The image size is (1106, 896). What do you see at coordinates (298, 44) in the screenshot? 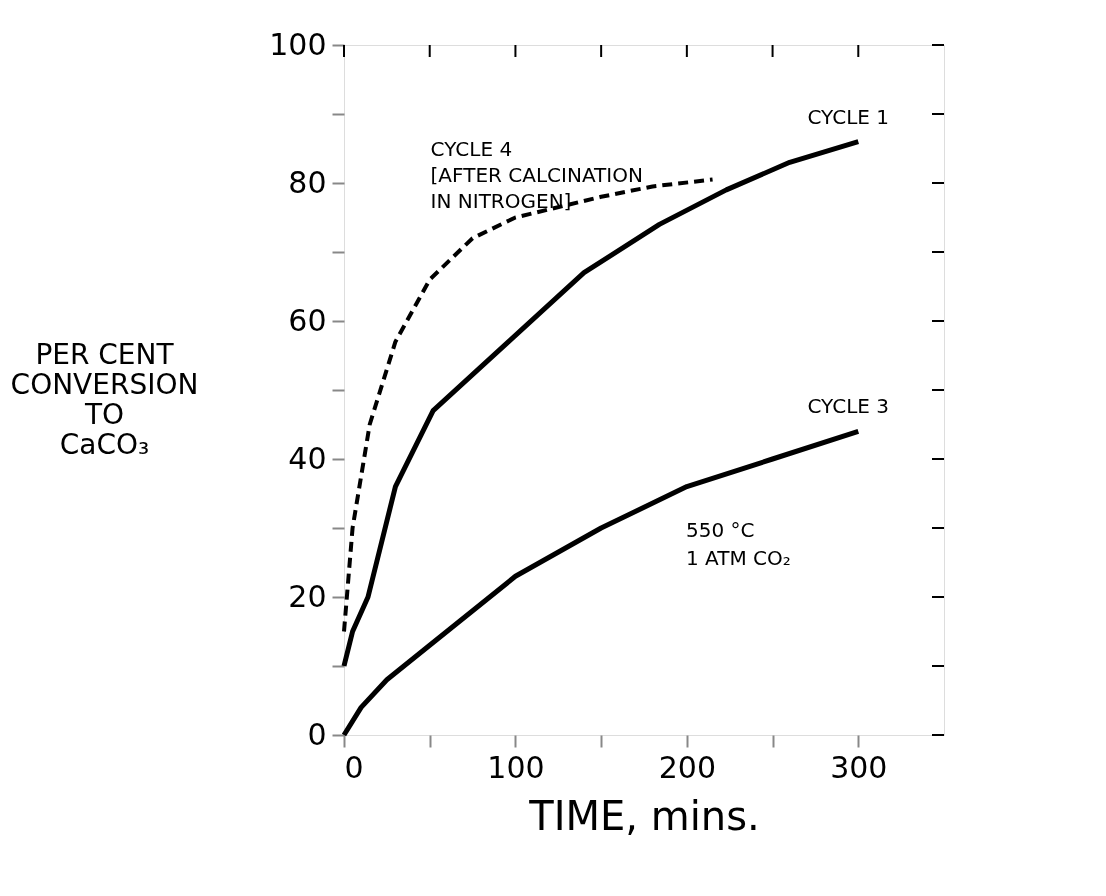
I see `y-tick-label: 100` at bounding box center [298, 44].